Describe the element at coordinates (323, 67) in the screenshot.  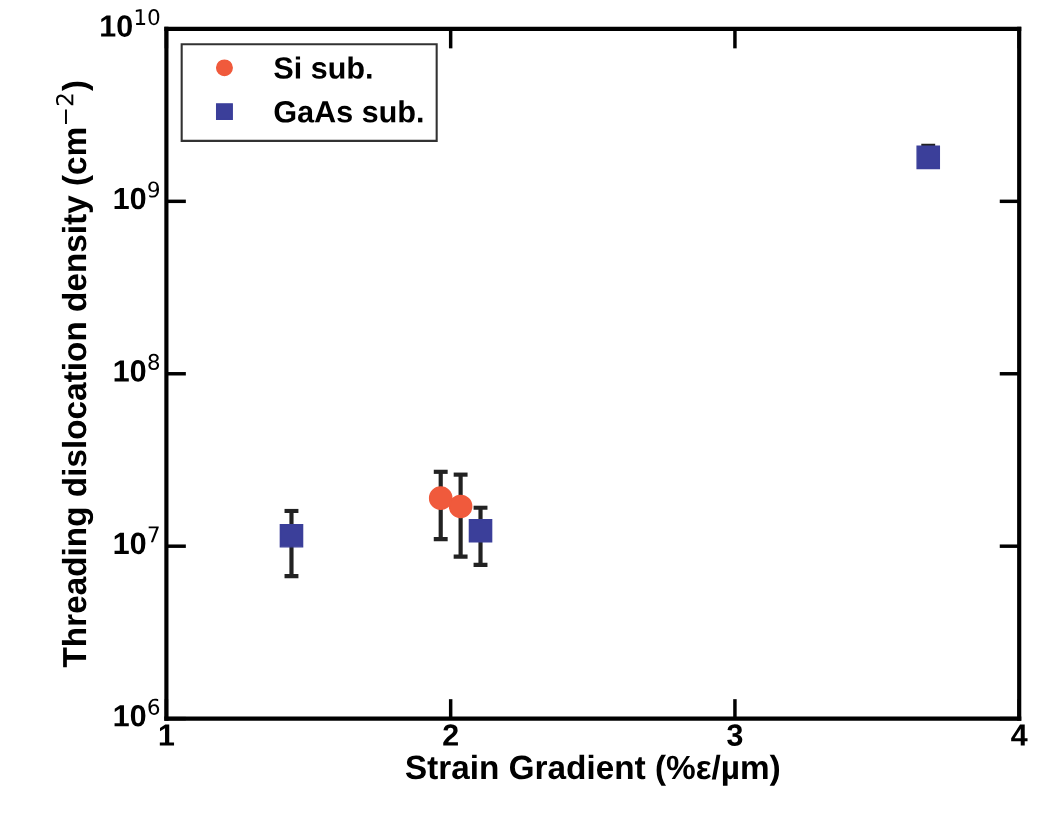
I see `legend-label: Si sub.` at that location.